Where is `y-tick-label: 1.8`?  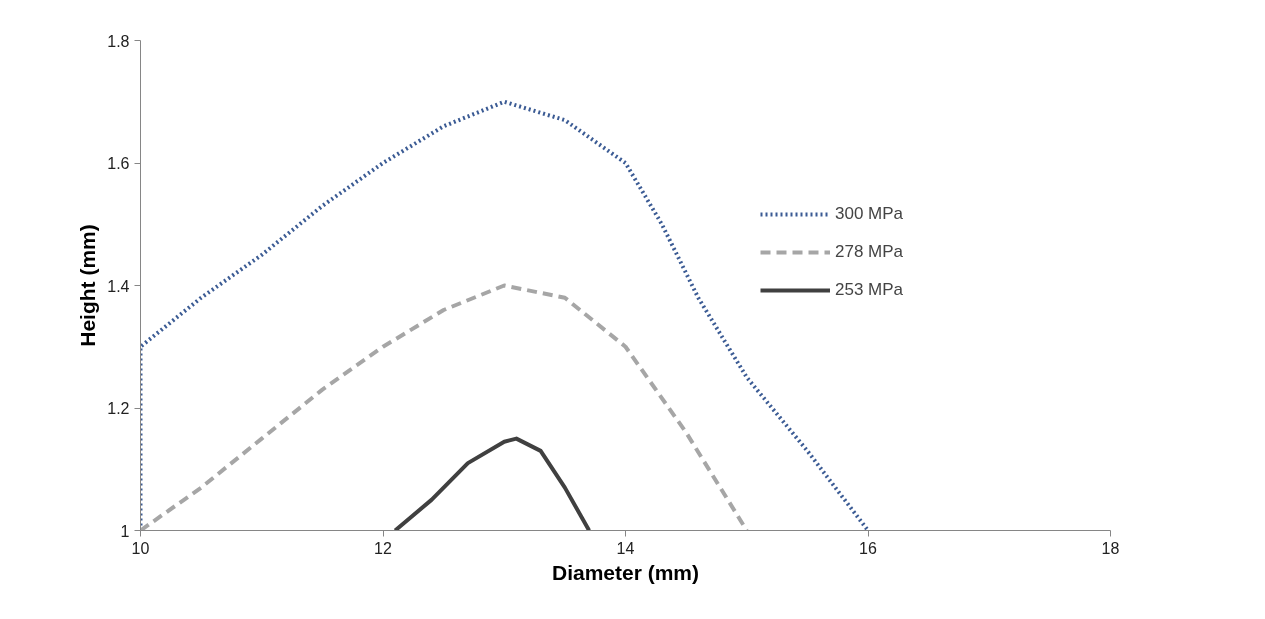
y-tick-label: 1.8 is located at coordinates (118, 41).